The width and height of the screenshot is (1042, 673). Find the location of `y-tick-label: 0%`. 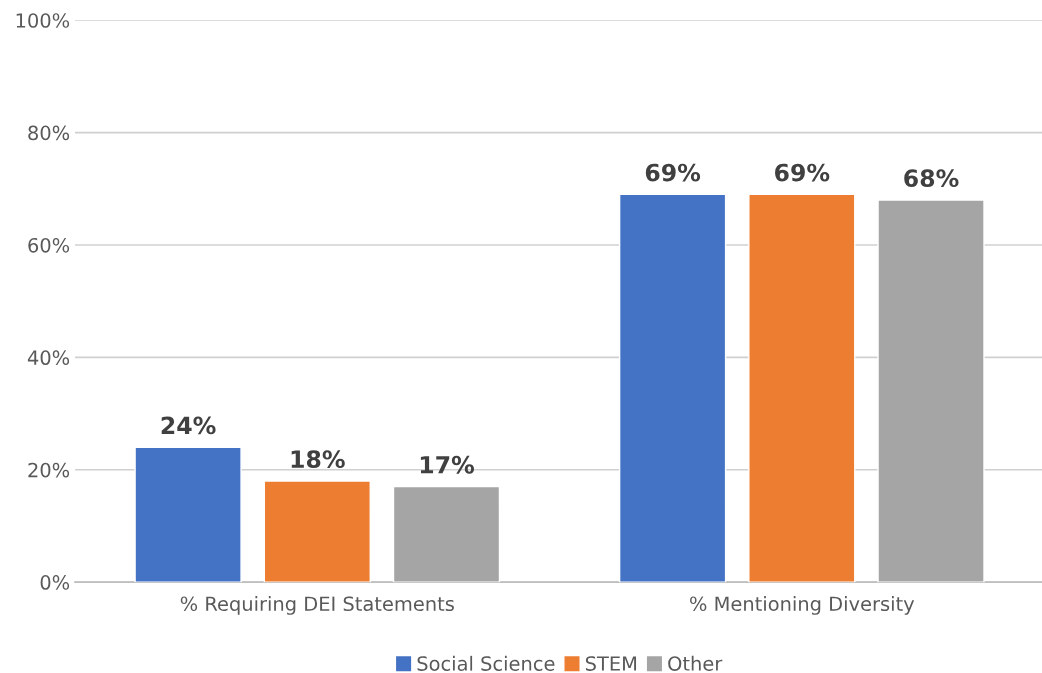

y-tick-label: 0% is located at coordinates (55, 582).